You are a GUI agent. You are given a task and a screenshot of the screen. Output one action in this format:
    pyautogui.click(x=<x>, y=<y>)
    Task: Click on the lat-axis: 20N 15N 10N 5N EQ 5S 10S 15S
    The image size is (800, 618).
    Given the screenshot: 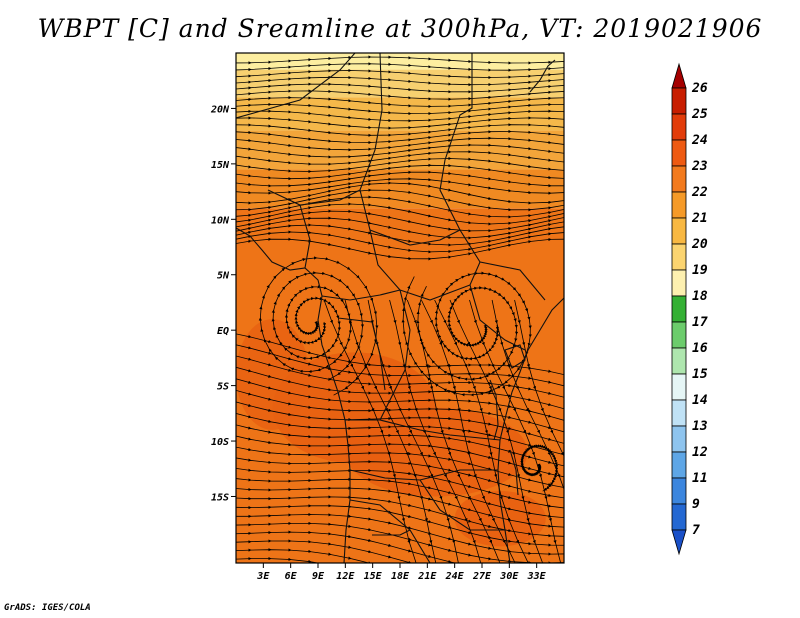 What is the action you would take?
    pyautogui.click(x=223, y=303)
    